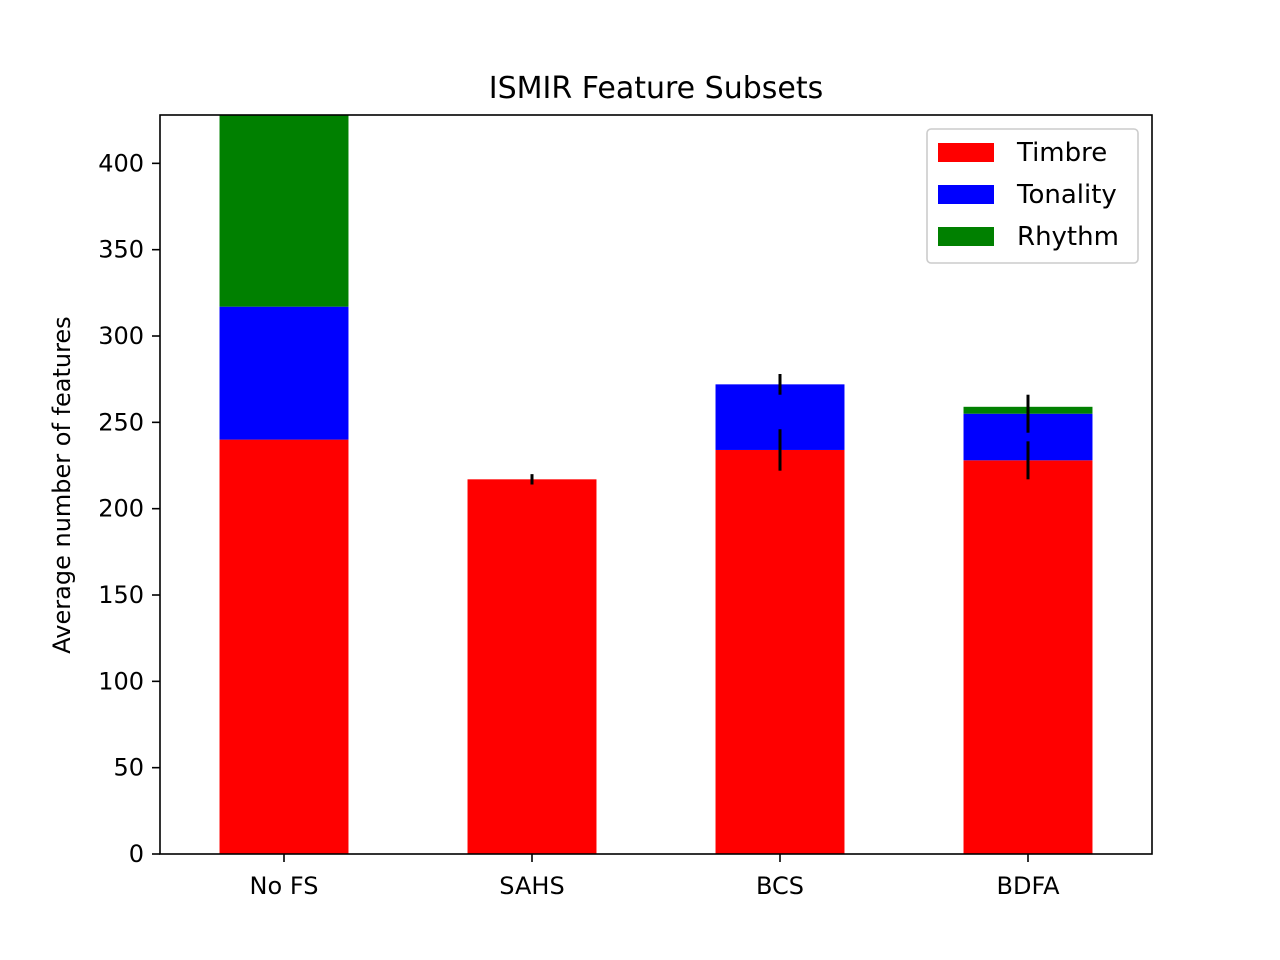 The image size is (1280, 960). Describe the element at coordinates (966, 194) in the screenshot. I see `legend-swatch-tonality` at that location.